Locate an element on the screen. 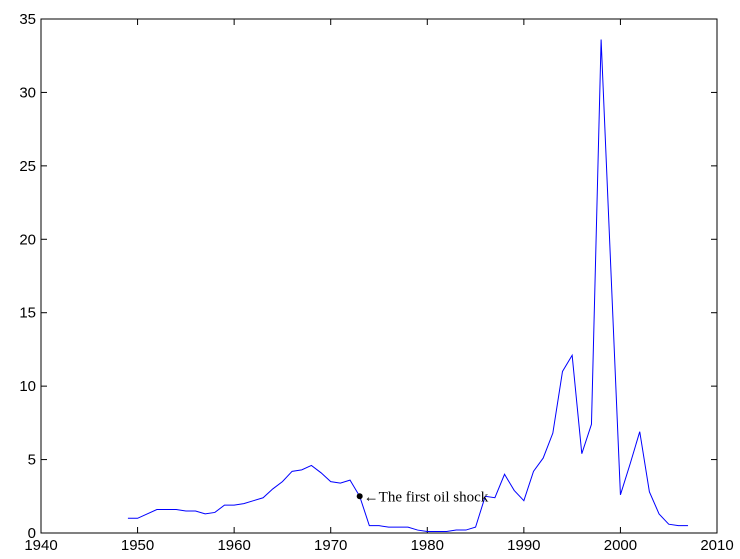 The width and height of the screenshot is (740, 559). x-tick-label: 1940 is located at coordinates (40, 545).